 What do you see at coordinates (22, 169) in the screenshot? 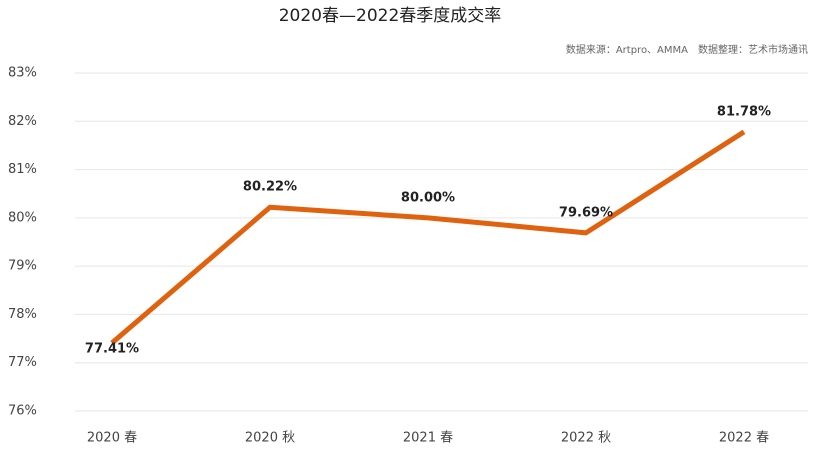
I see `y-tick-label: 81%` at bounding box center [22, 169].